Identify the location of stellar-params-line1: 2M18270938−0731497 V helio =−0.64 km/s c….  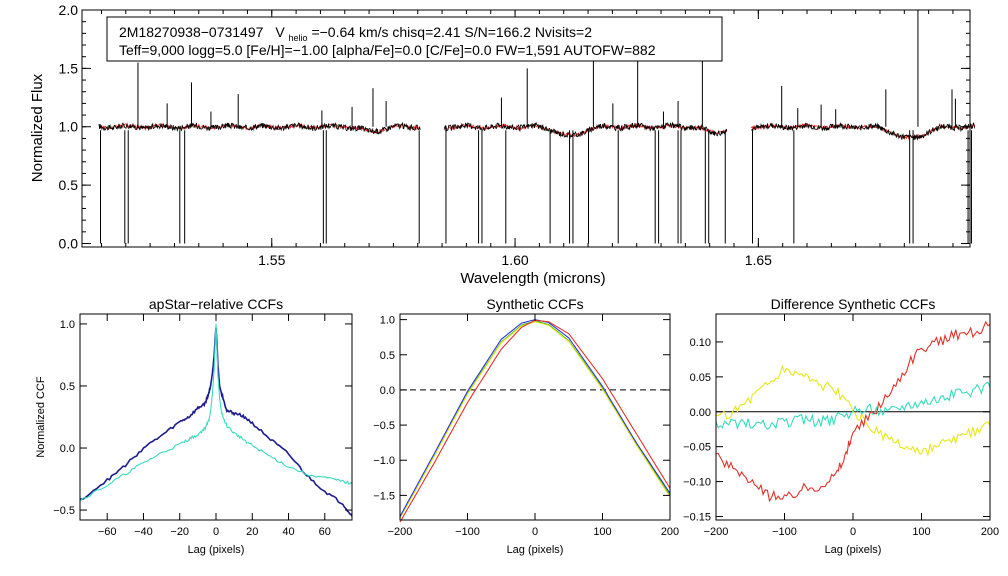
(355, 34).